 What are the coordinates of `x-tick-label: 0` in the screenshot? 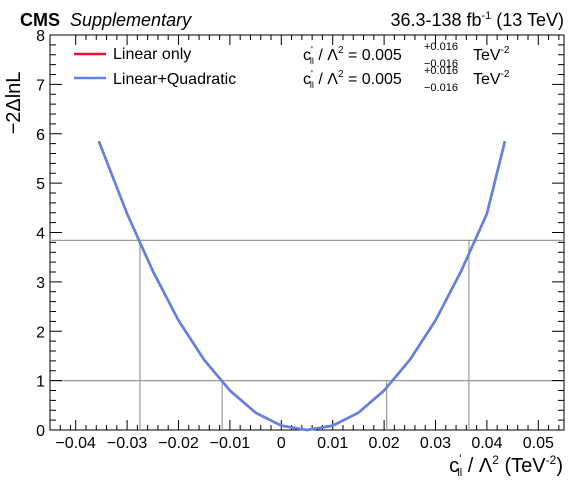 It's located at (281, 443).